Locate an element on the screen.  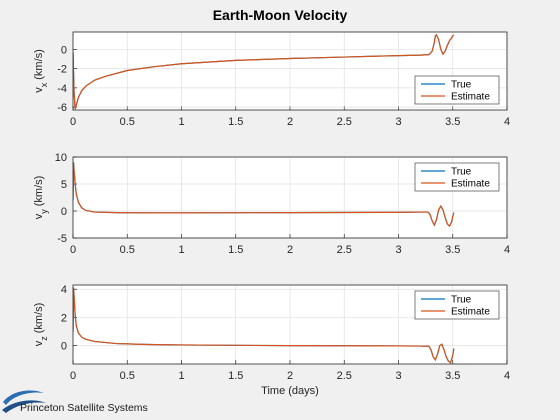
y-tick-label: -2 is located at coordinates (62, 70).